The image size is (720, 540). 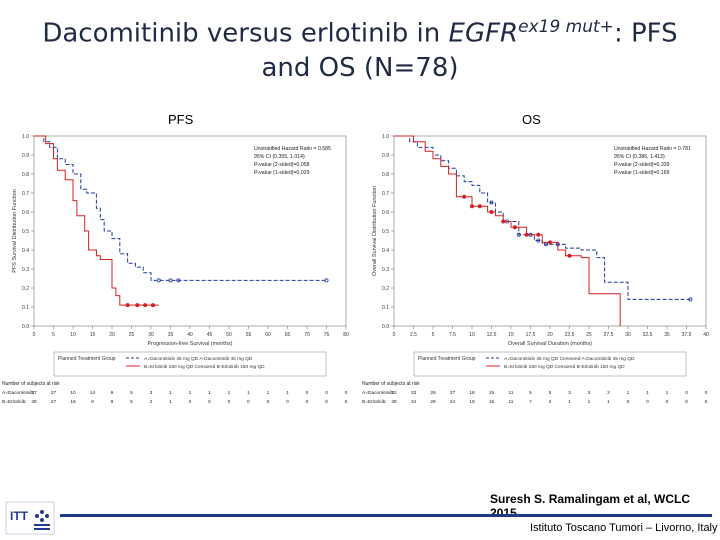 What do you see at coordinates (642, 173) in the screenshot?
I see `stats-line: P-value (1-sided)=0.169` at bounding box center [642, 173].